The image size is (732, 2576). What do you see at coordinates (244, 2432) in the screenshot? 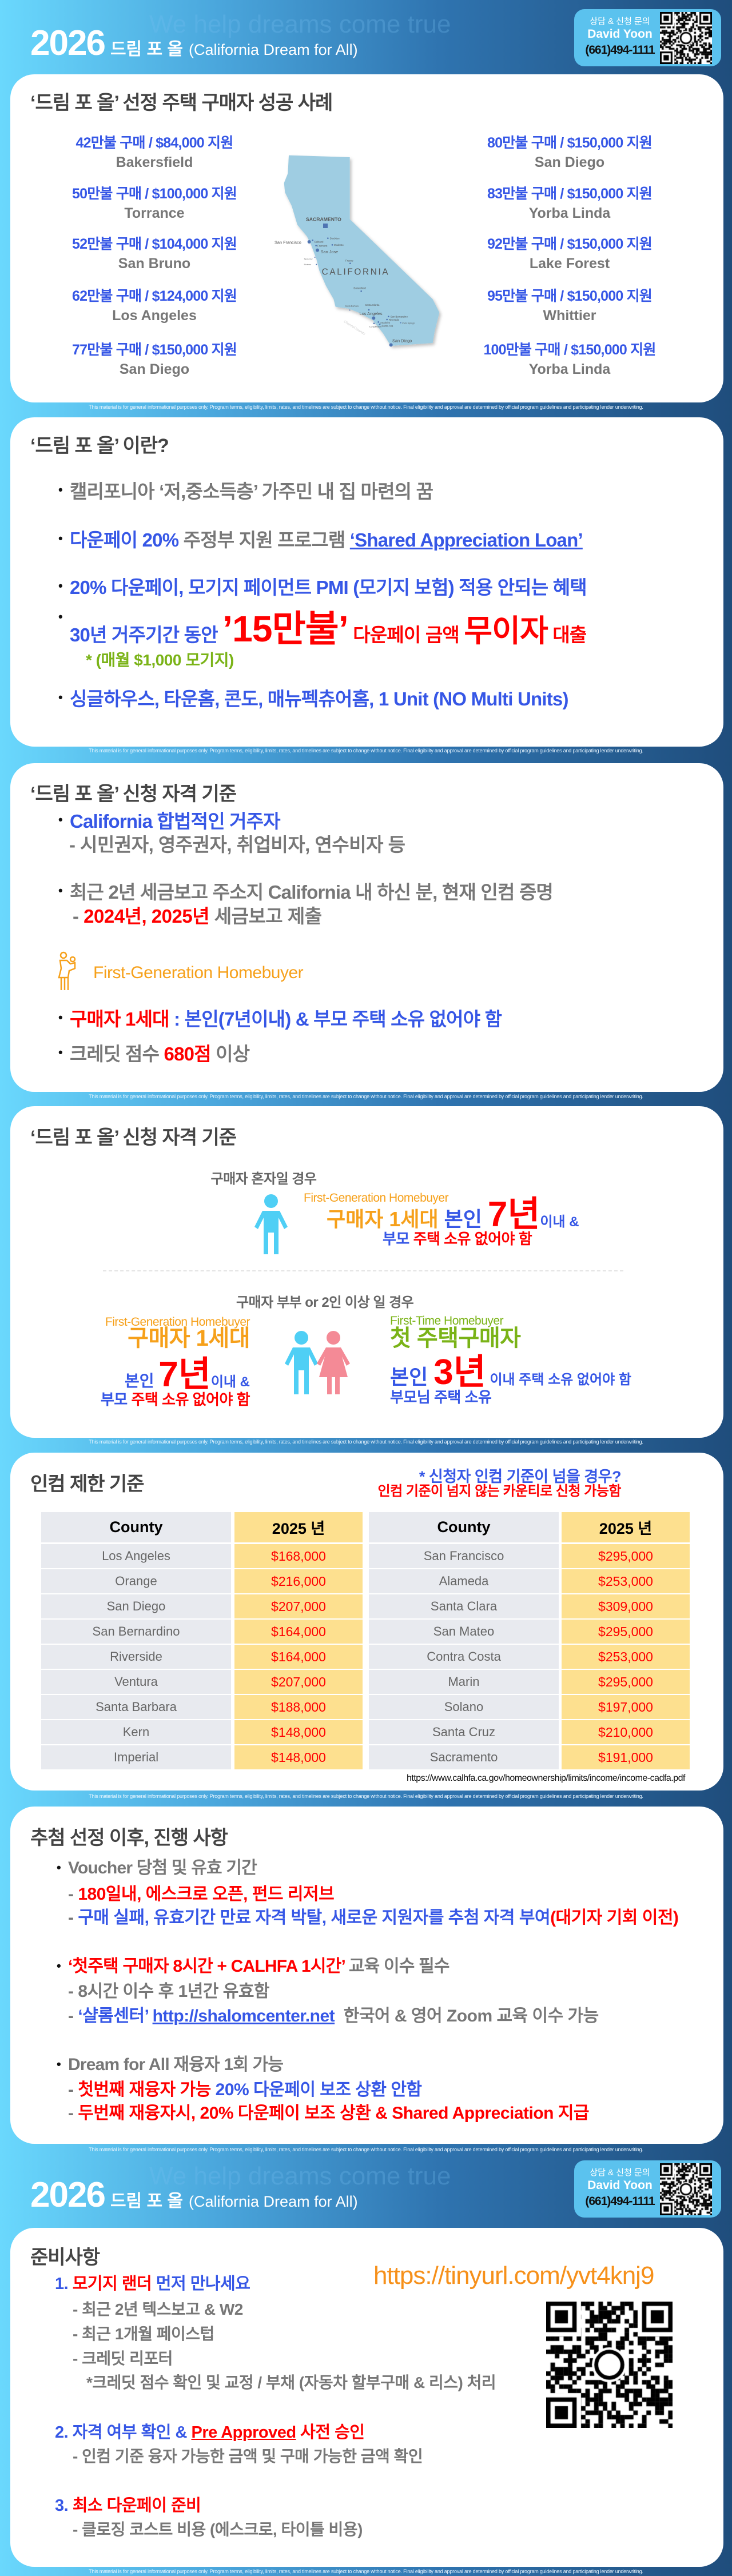
I see `link: Pre Approved` at bounding box center [244, 2432].